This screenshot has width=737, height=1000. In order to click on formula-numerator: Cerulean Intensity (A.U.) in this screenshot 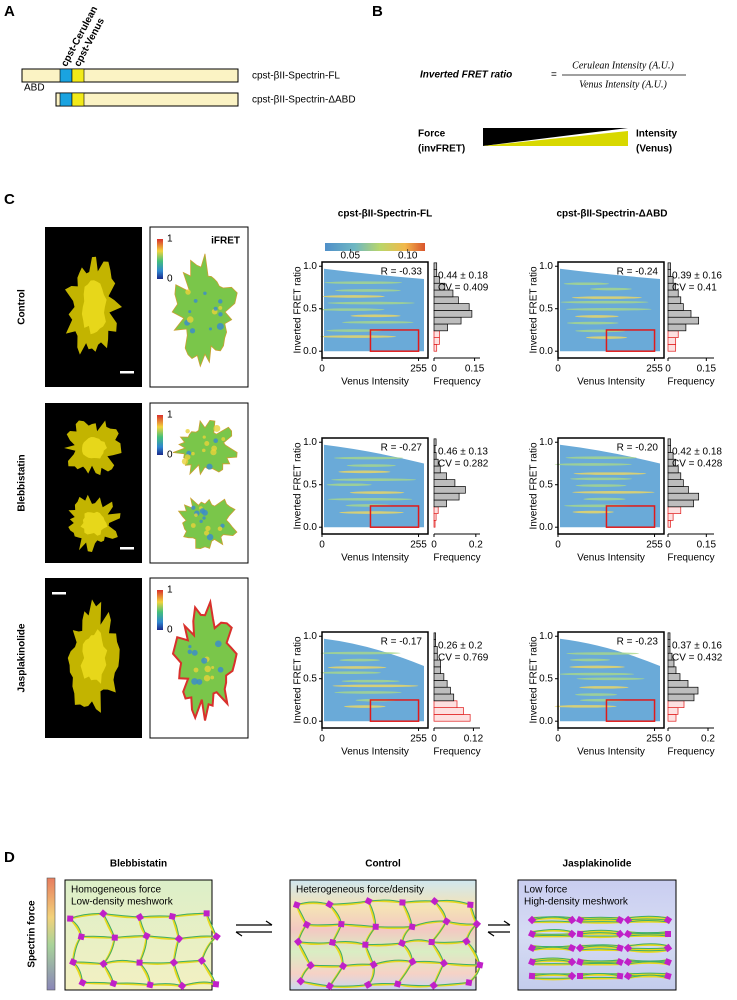, I will do `click(623, 65)`.